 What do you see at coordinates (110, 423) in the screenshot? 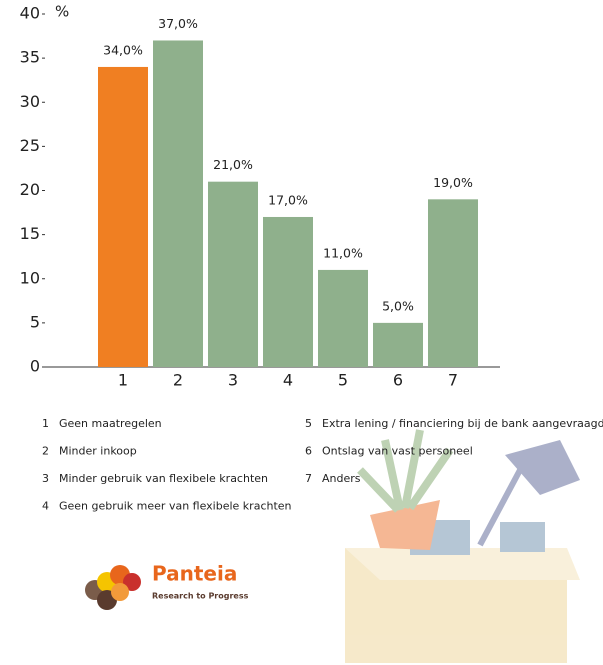
I see `key-text: Geen maatregelen` at bounding box center [110, 423].